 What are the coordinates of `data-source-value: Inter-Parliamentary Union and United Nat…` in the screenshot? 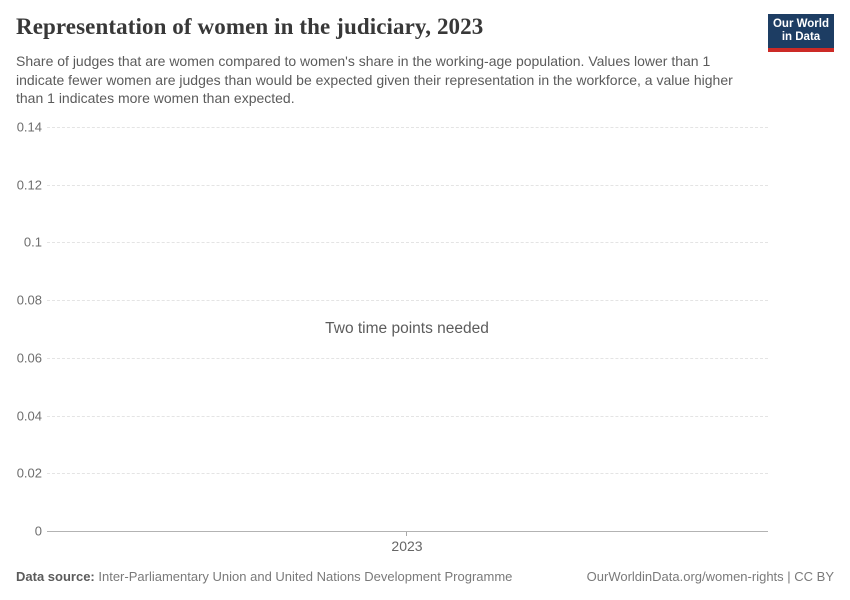 It's located at (305, 576).